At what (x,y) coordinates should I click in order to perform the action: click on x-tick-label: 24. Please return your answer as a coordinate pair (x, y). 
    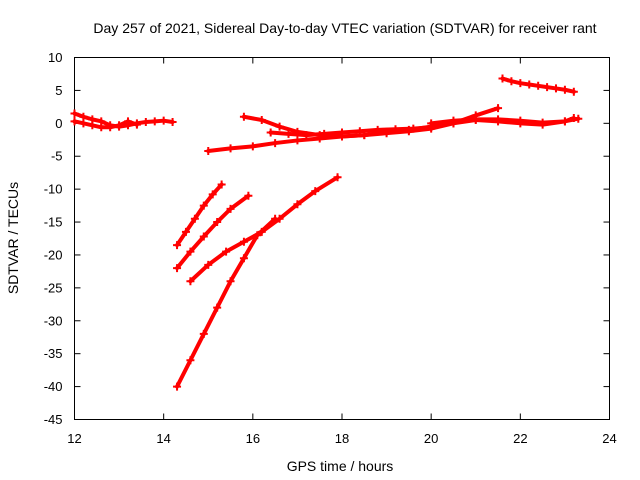
    Looking at the image, I should click on (609, 438).